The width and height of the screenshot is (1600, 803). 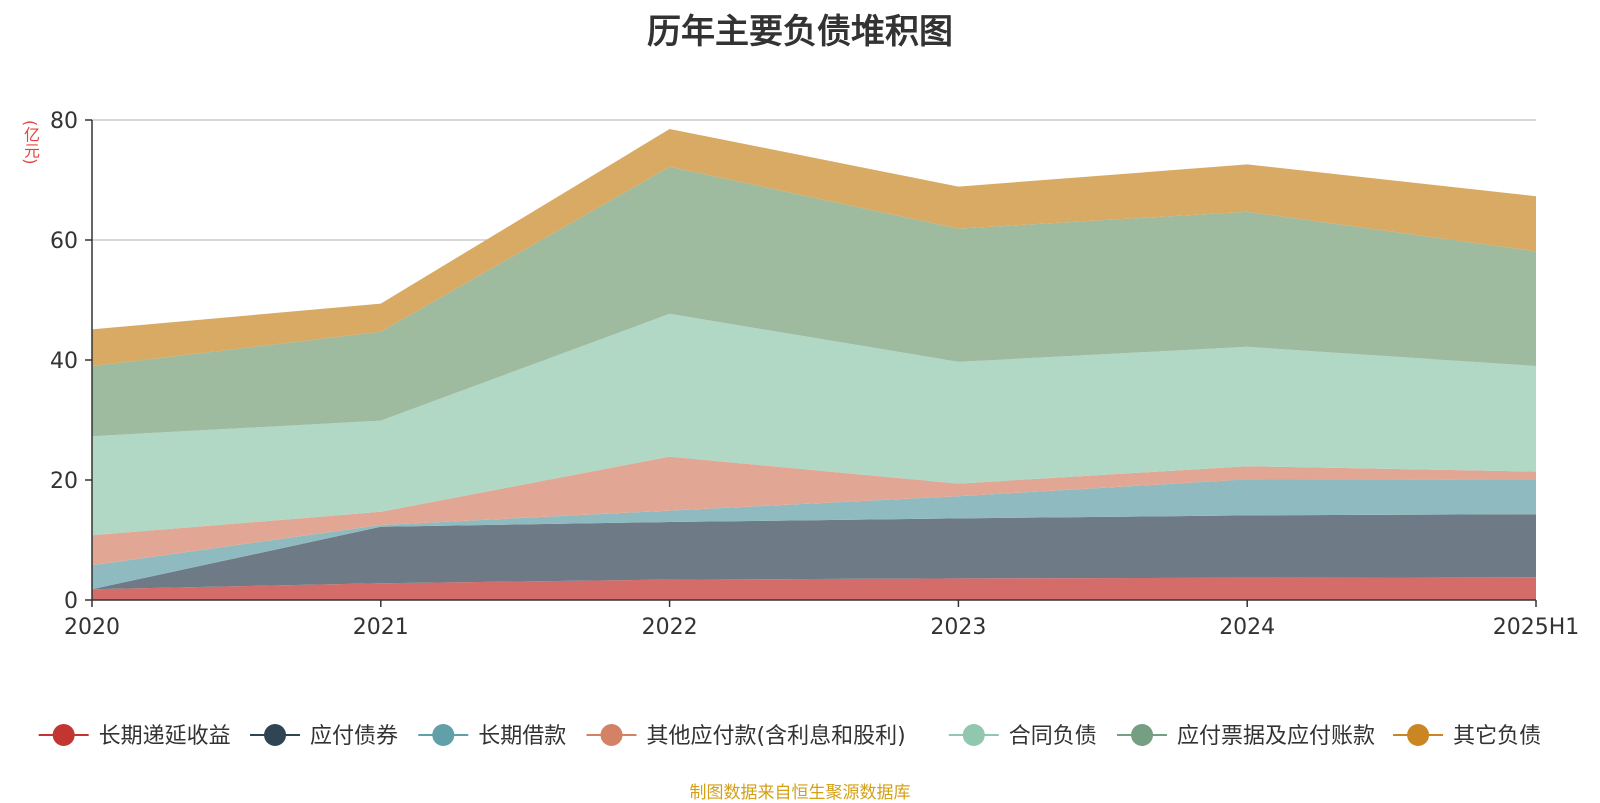 What do you see at coordinates (64, 481) in the screenshot?
I see `y-tick-label: 20` at bounding box center [64, 481].